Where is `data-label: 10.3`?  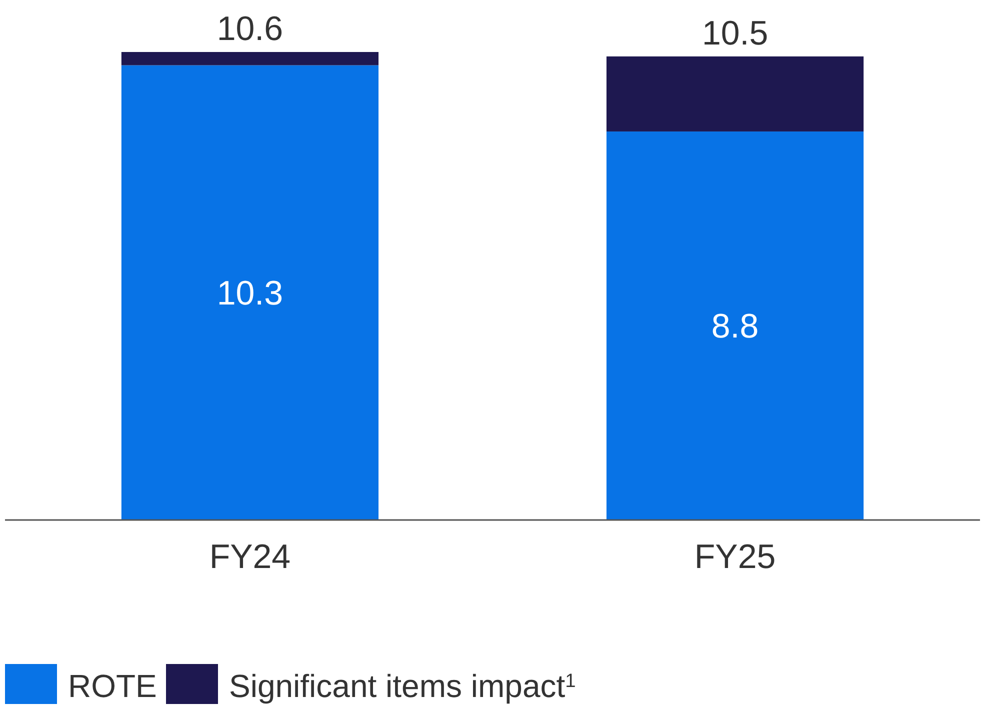 data-label: 10.3 is located at coordinates (250, 293).